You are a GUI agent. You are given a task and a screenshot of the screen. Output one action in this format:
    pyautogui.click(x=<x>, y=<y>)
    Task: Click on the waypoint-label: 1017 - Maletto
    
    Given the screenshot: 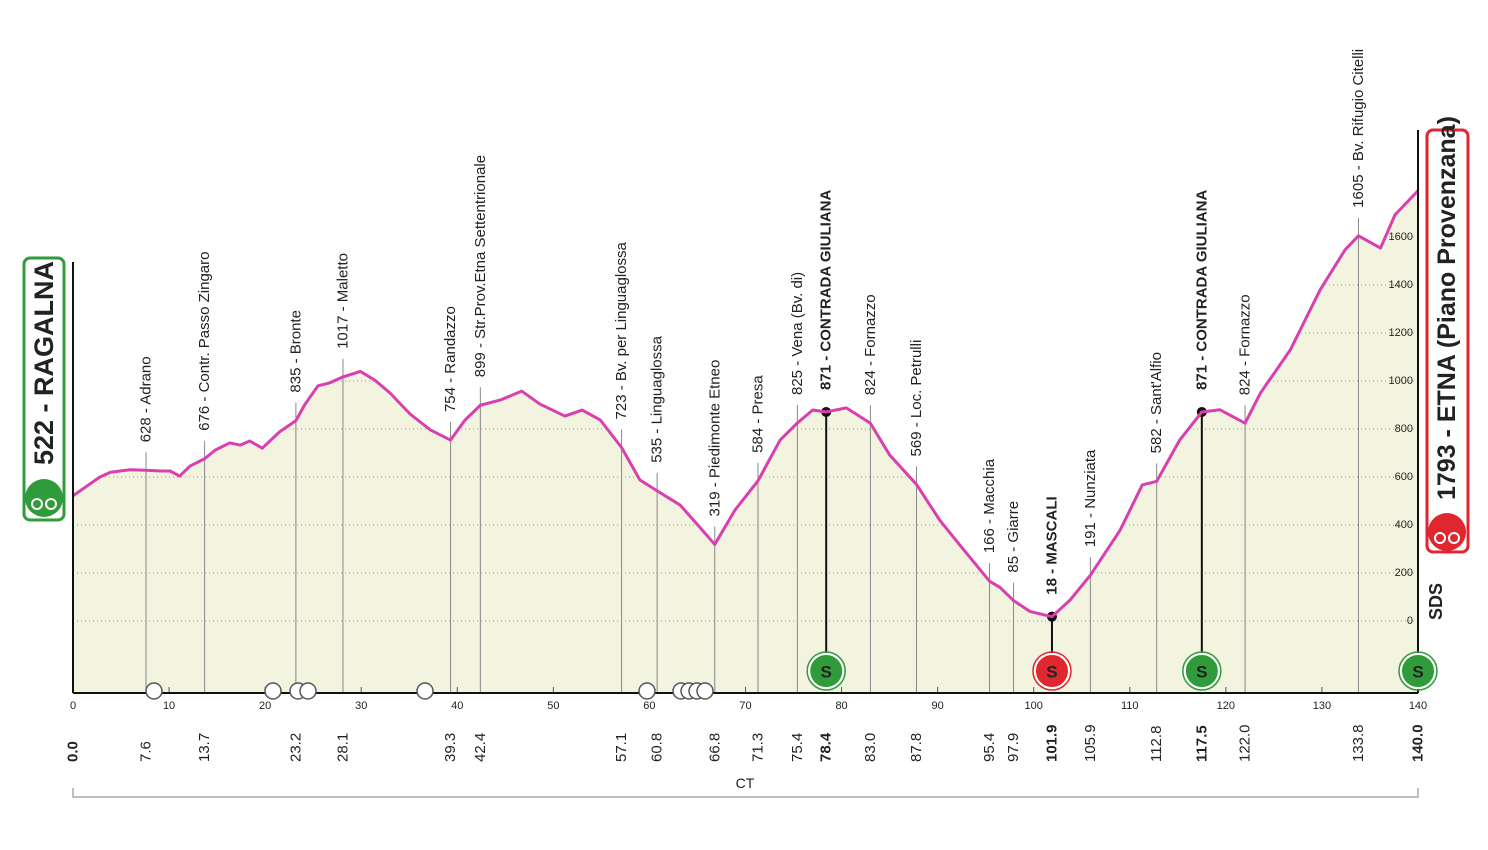 What is the action you would take?
    pyautogui.click(x=342, y=301)
    